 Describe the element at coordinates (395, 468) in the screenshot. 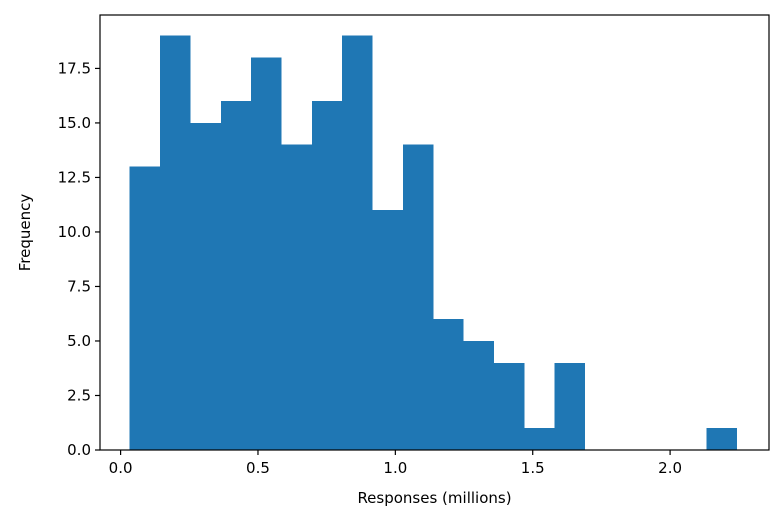

I see `x-tick-label: 1.0` at that location.